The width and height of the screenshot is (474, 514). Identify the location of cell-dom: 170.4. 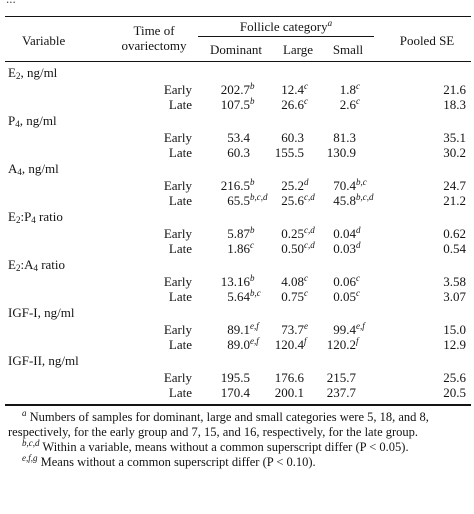
(235, 392).